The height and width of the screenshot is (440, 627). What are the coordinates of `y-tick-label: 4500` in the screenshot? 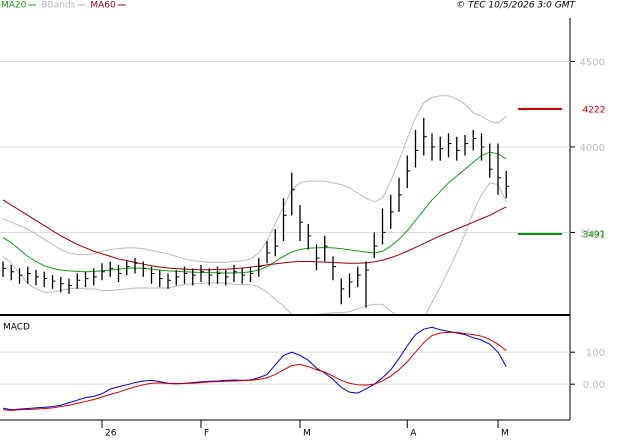 It's located at (592, 63).